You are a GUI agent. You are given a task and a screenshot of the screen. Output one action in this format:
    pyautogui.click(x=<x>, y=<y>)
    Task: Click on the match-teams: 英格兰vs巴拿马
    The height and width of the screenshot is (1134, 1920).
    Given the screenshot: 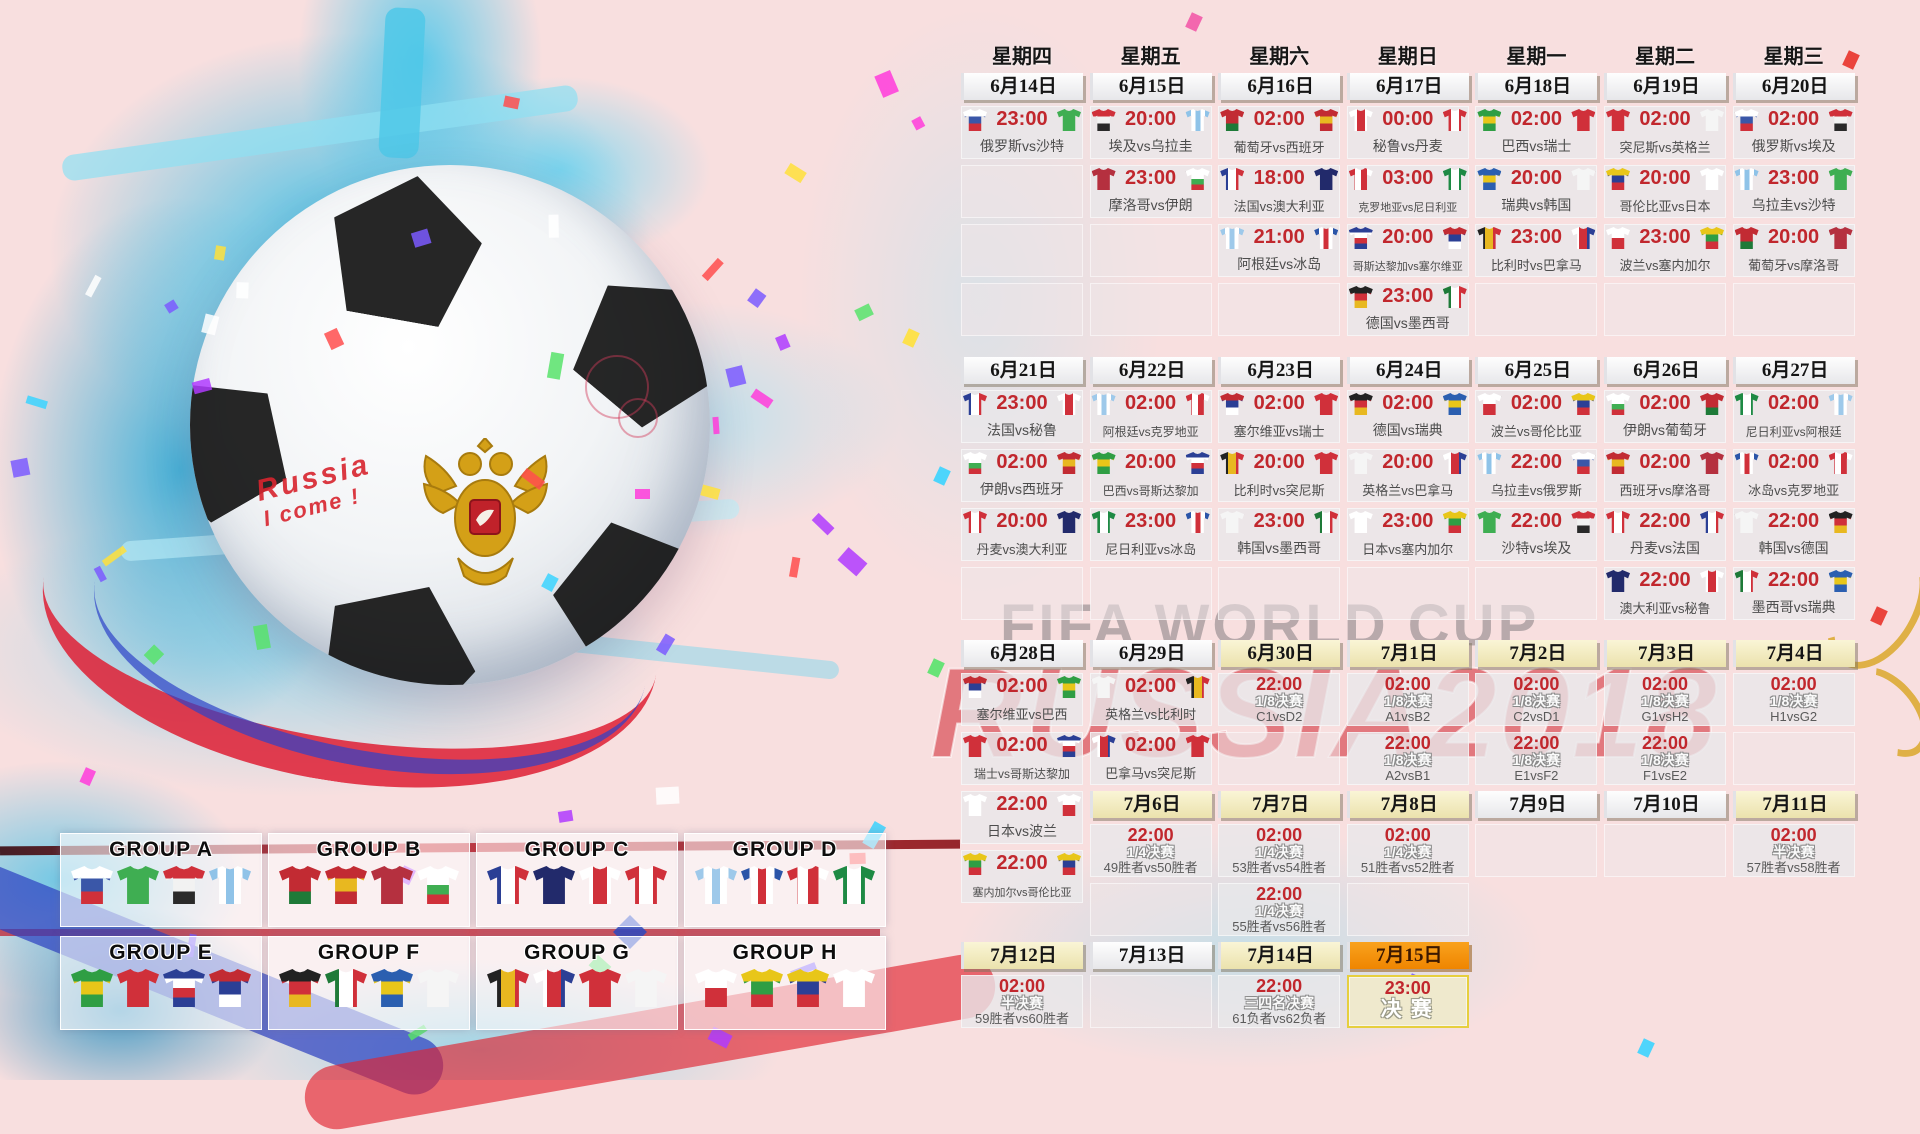 What is the action you would take?
    pyautogui.click(x=1408, y=490)
    